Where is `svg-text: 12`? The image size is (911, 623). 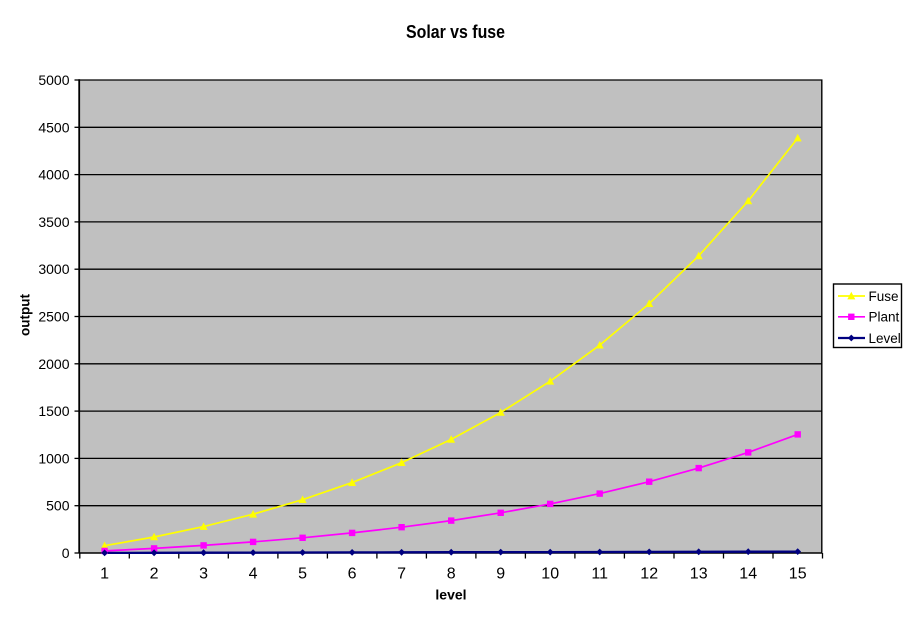
svg-text: 12 is located at coordinates (649, 574).